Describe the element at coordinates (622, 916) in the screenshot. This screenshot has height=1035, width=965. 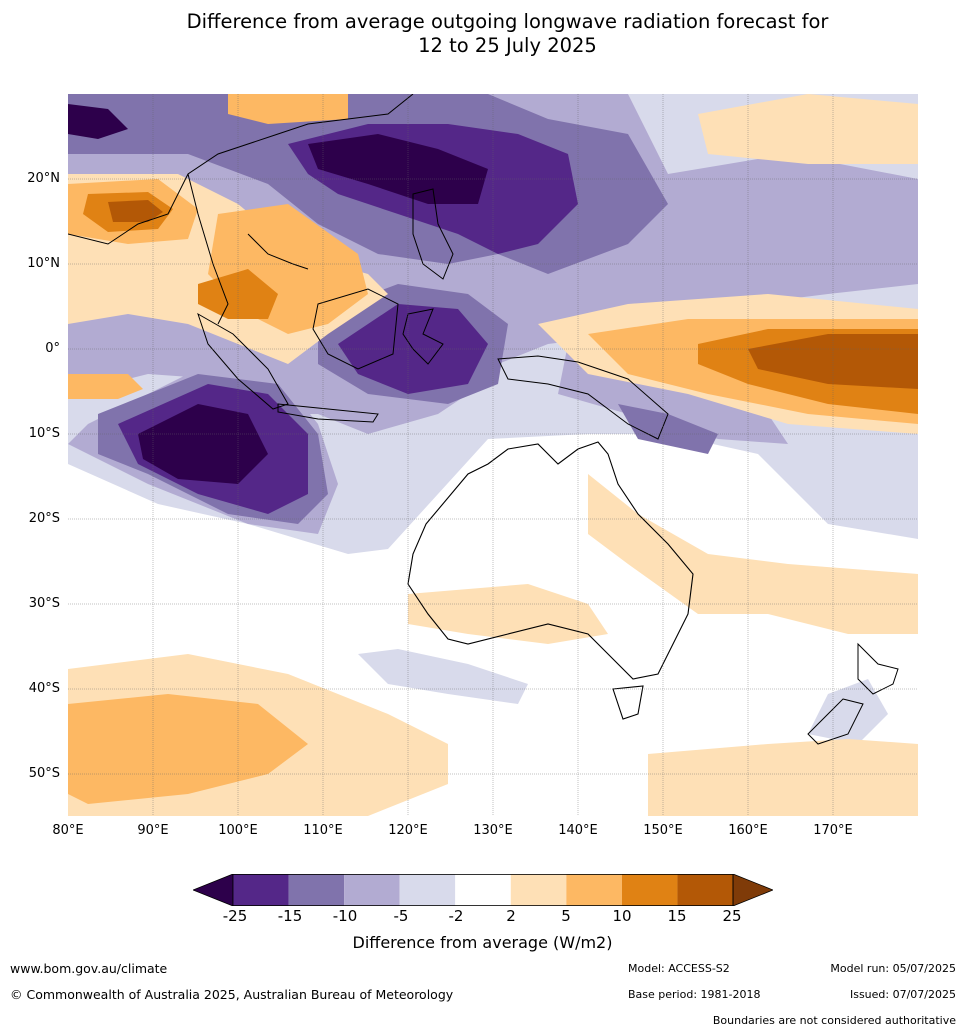
I see `colorbar-tick: 10` at that location.